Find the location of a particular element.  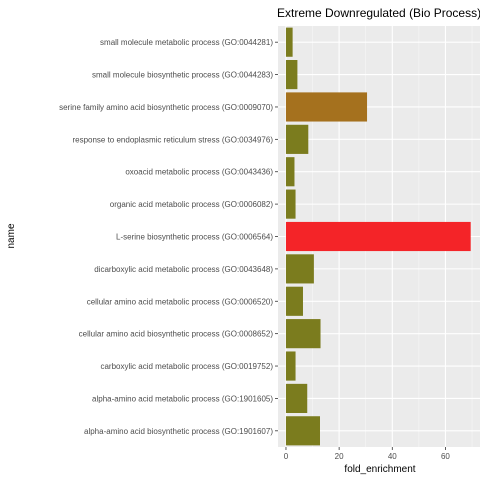

chart-title: Extreme Downregulated (Bio Process) is located at coordinates (378, 13).